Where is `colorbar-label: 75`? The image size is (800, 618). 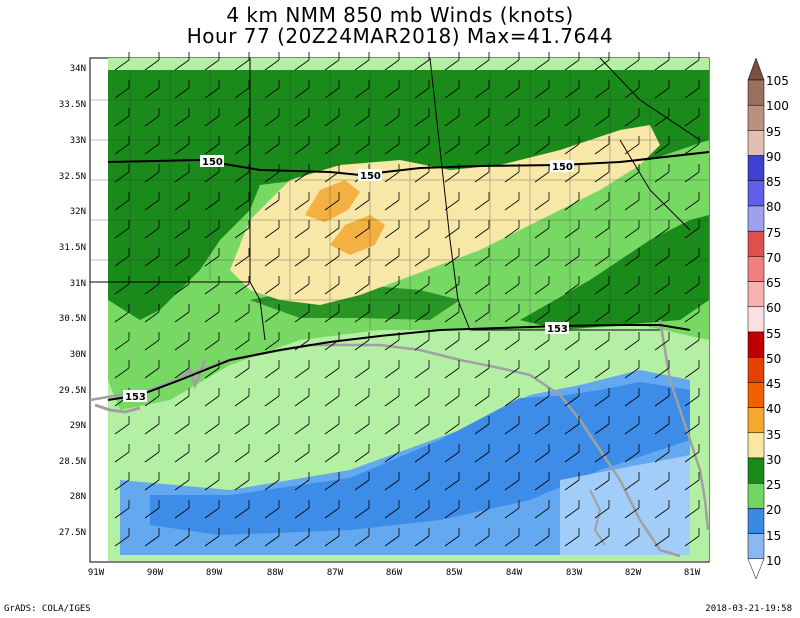
colorbar-label: 75 is located at coordinates (774, 233).